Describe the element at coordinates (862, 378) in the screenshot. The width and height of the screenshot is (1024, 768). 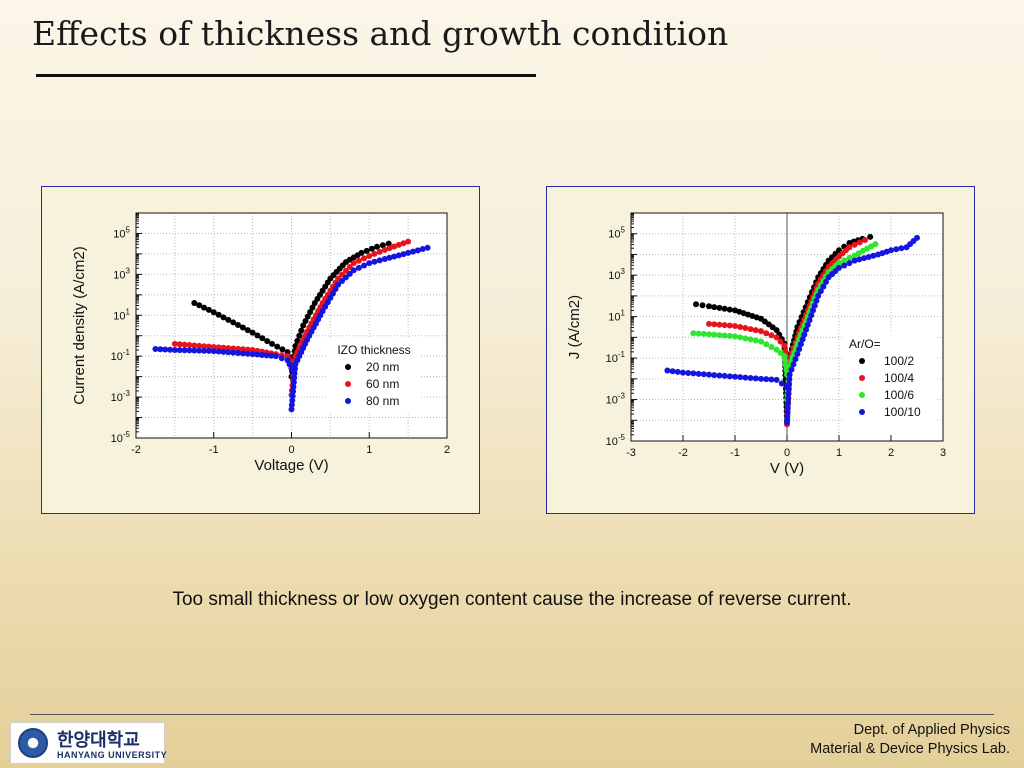
I see `legend-marker` at that location.